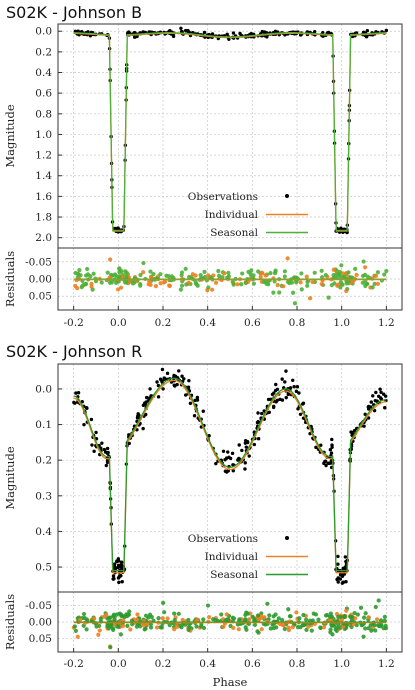  Describe the element at coordinates (43, 532) in the screenshot. I see `y-tick-label: 0.4` at that location.